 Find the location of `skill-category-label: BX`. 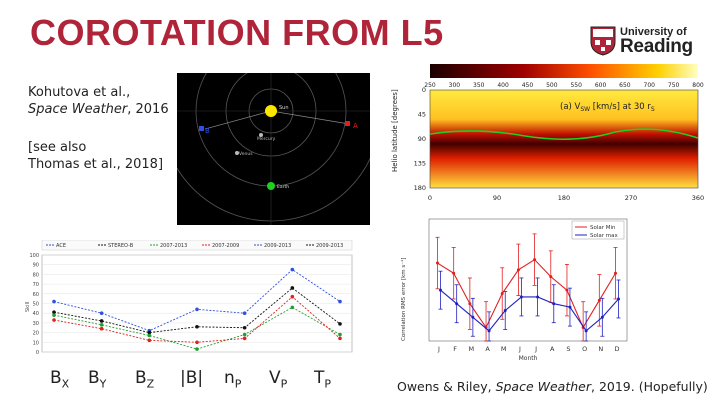

skill-category-label: BX is located at coordinates (59, 379).